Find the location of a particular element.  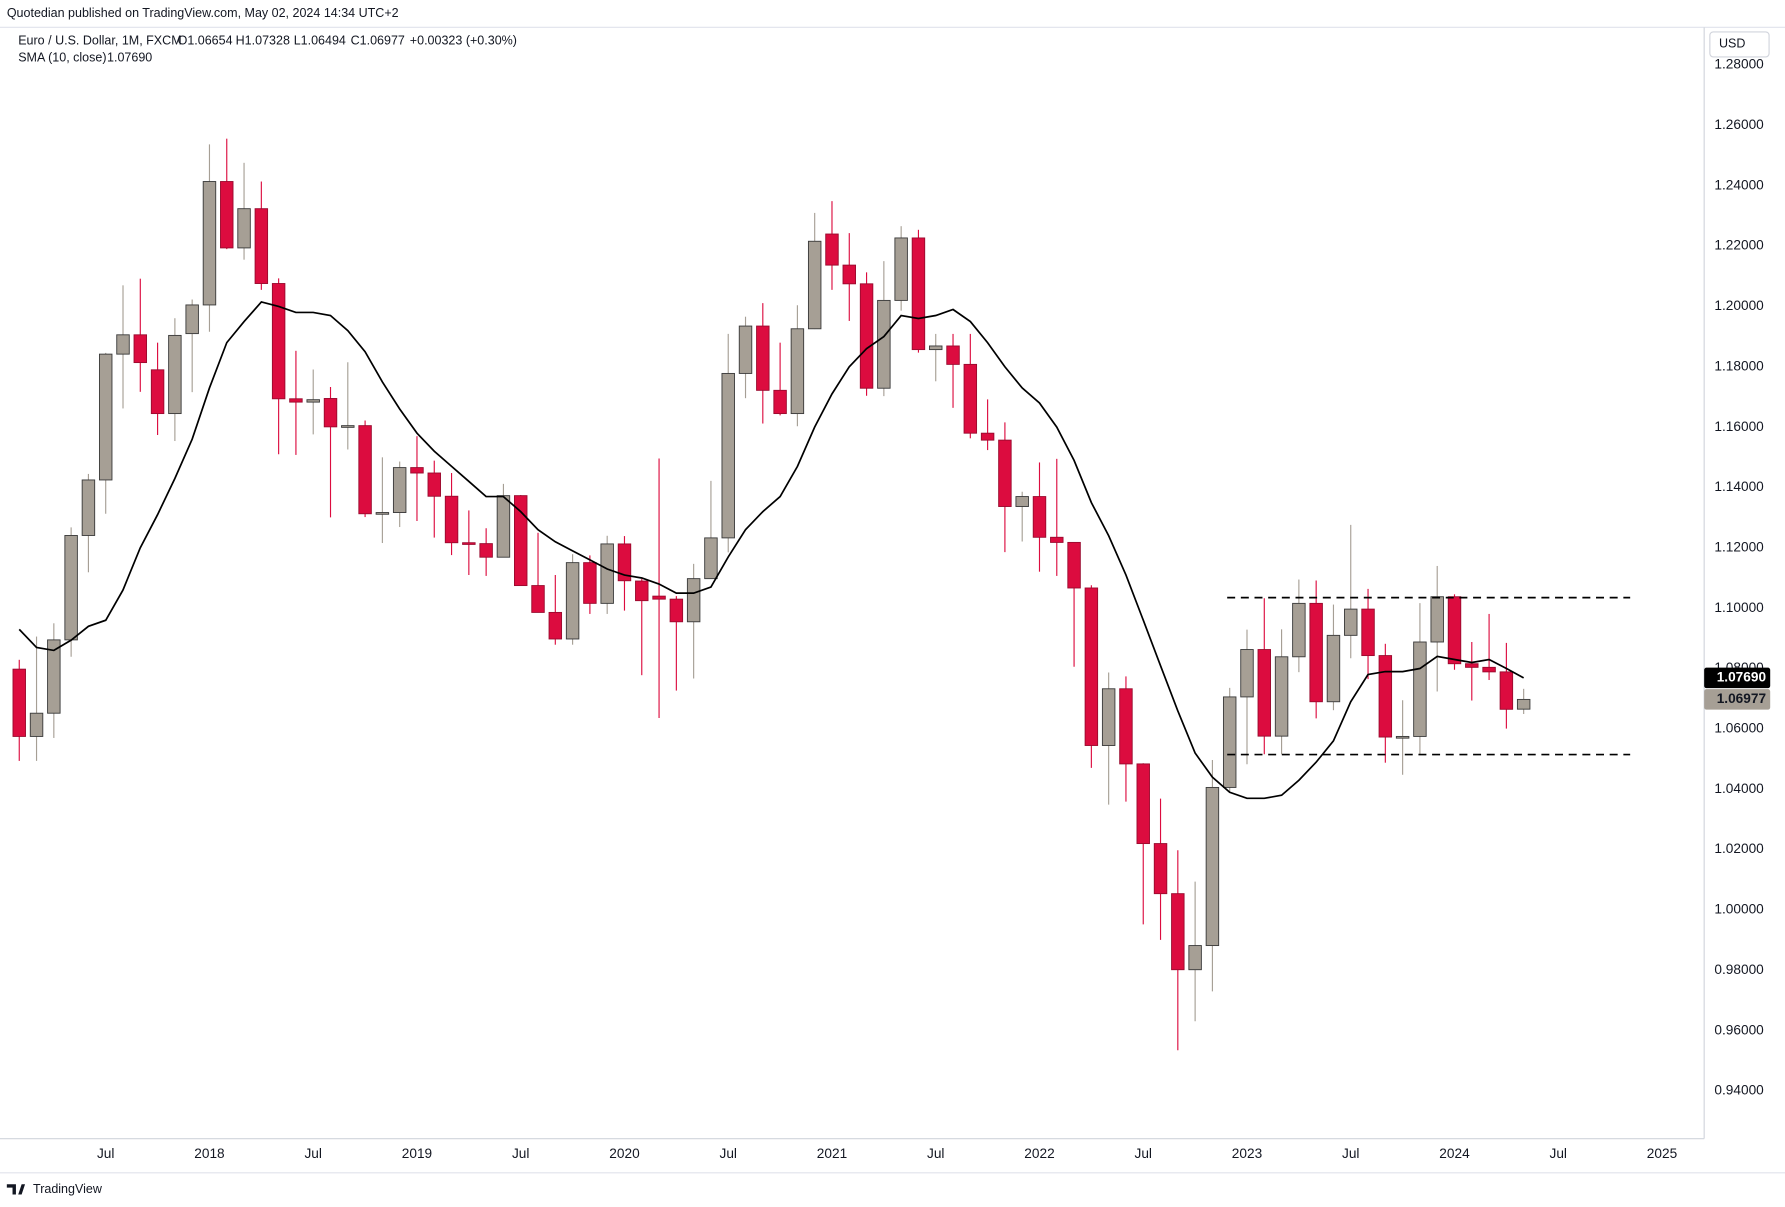

currency-box is located at coordinates (1739, 44).